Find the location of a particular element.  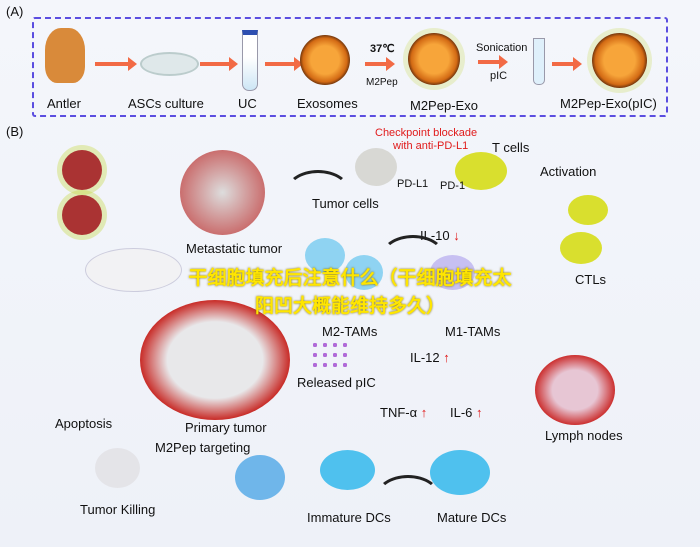

apoptosis-label: Apoptosis is located at coordinates (84, 423).